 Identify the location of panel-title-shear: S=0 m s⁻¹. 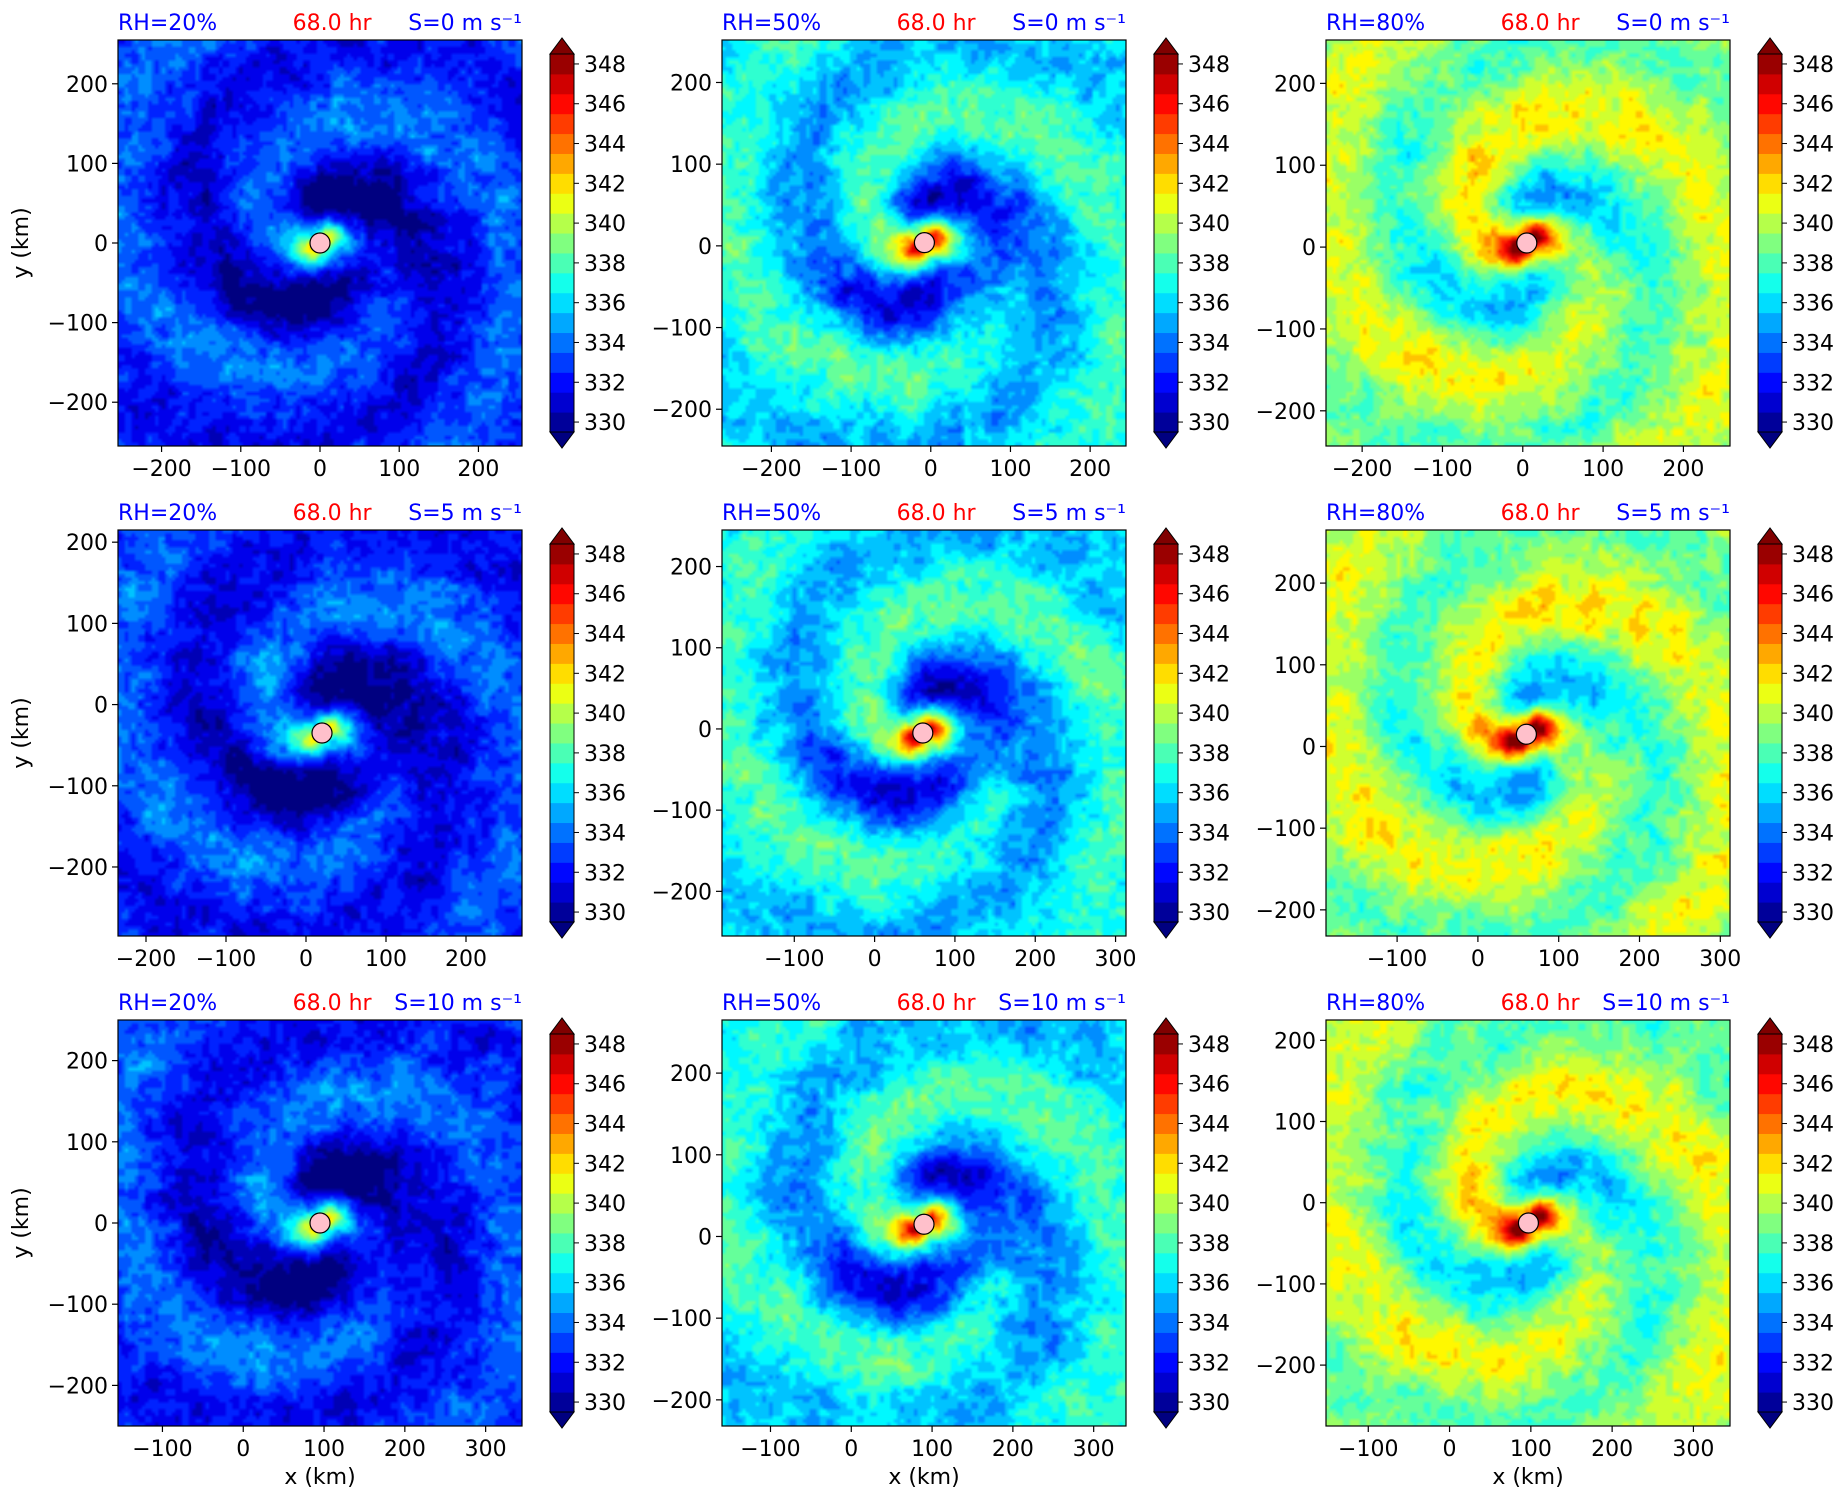
(1673, 23).